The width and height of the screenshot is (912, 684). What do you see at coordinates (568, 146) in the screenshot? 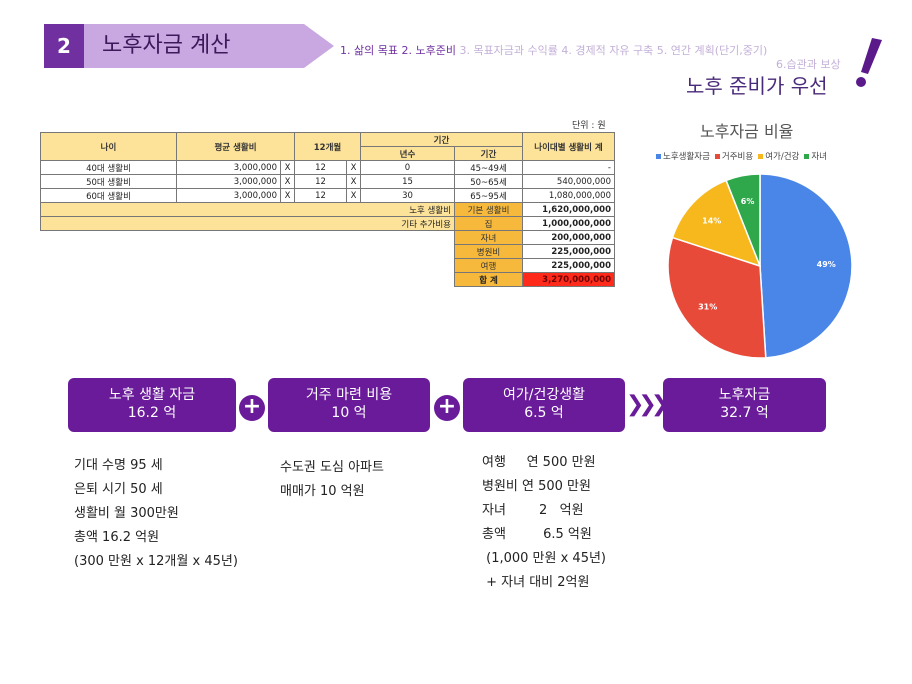
I see `col-header-total: 나이대별 생활비 계` at bounding box center [568, 146].